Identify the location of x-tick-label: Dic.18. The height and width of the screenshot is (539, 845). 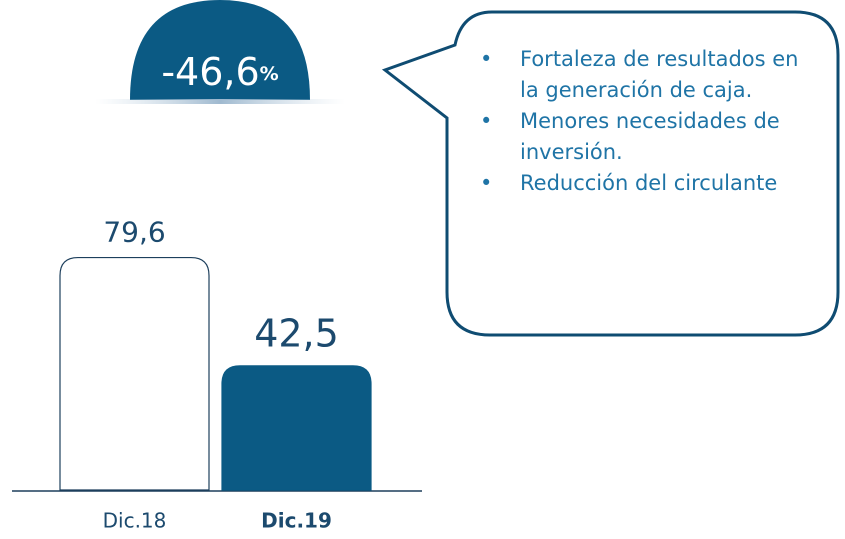
(135, 521).